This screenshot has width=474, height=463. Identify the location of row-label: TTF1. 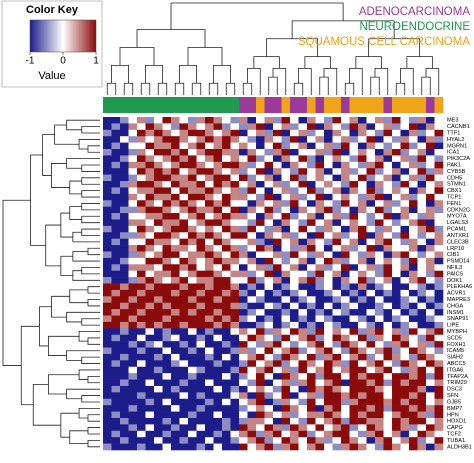
(453, 133).